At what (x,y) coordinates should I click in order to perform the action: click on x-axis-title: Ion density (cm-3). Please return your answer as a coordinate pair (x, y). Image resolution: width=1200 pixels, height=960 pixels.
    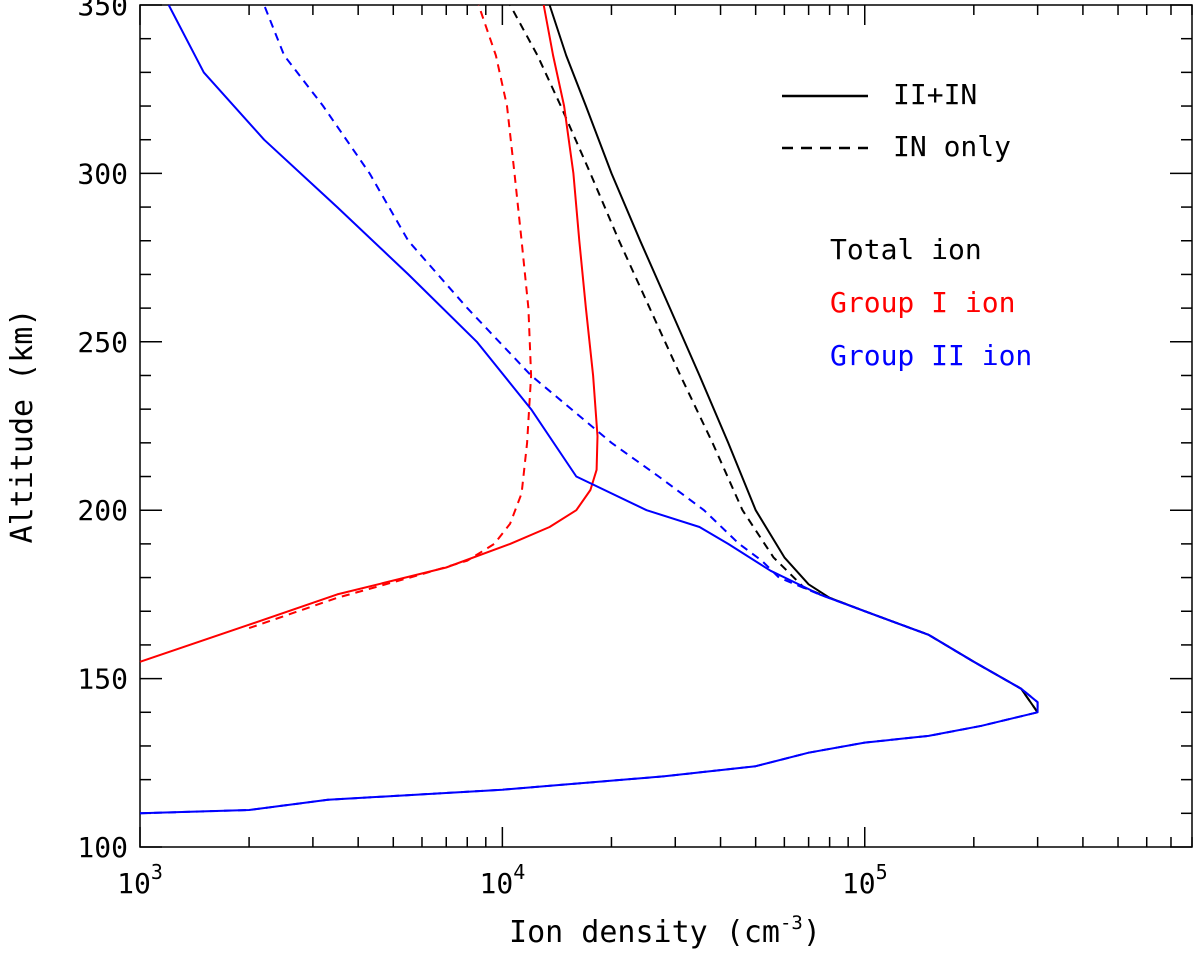
    Looking at the image, I should click on (665, 931).